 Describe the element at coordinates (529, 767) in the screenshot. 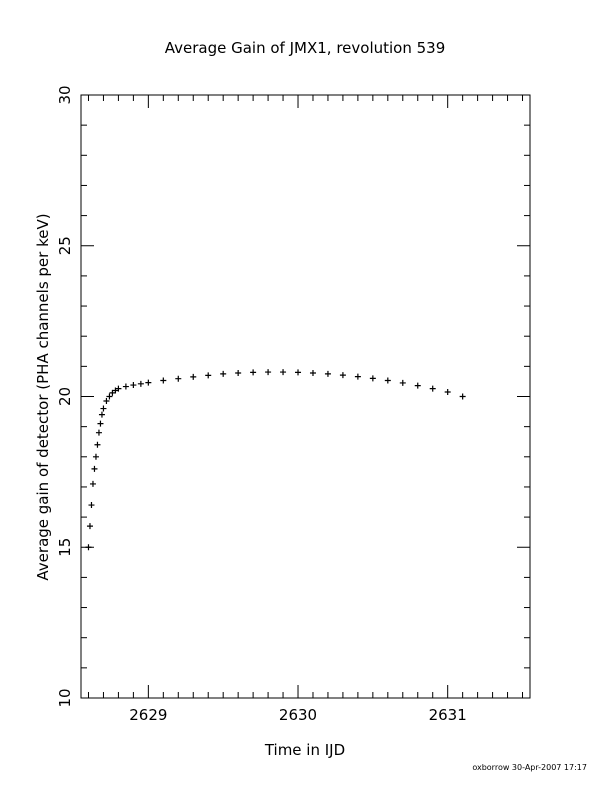

I see `credit-footer: oxborrow 30-Apr-2007 17:17` at that location.